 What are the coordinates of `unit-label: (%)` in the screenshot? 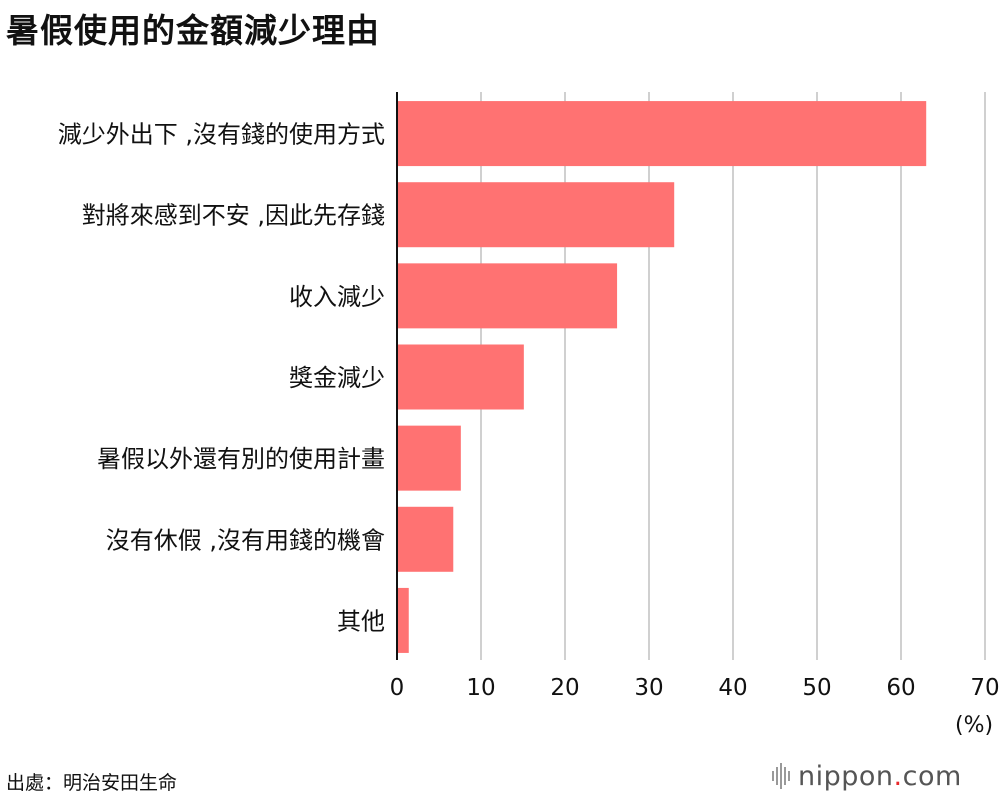 It's located at (974, 725).